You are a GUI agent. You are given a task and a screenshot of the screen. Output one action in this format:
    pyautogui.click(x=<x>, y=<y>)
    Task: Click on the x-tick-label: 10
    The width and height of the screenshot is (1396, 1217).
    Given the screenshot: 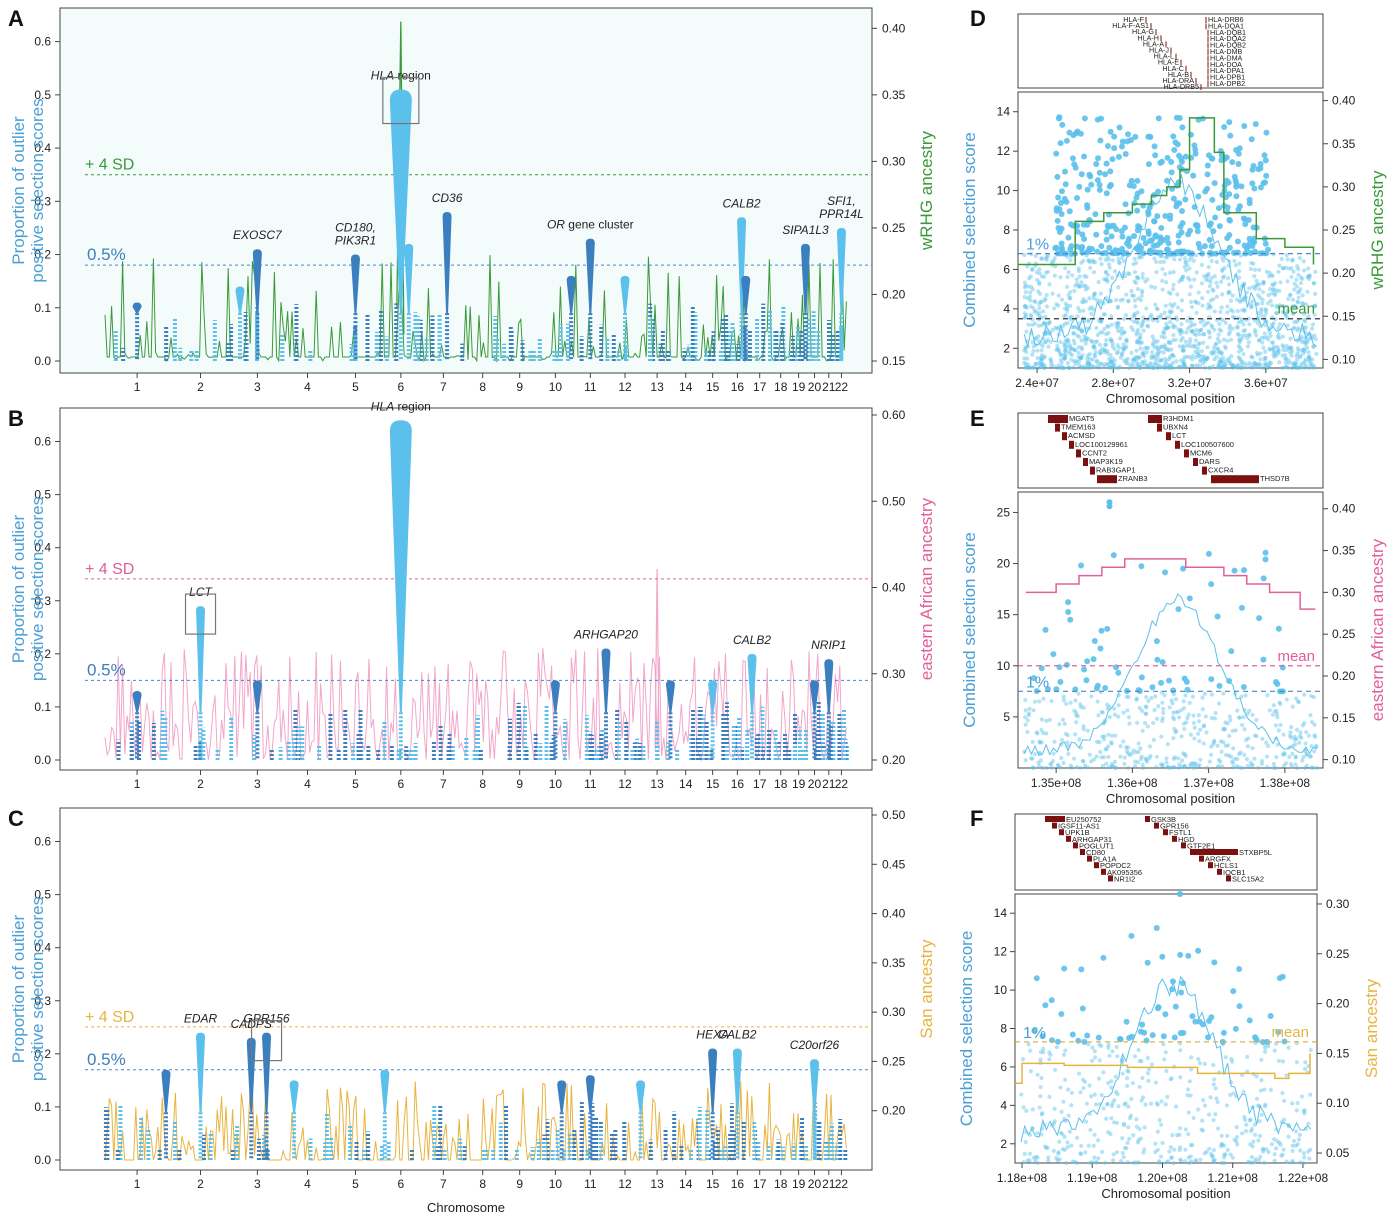 What is the action you would take?
    pyautogui.click(x=556, y=784)
    